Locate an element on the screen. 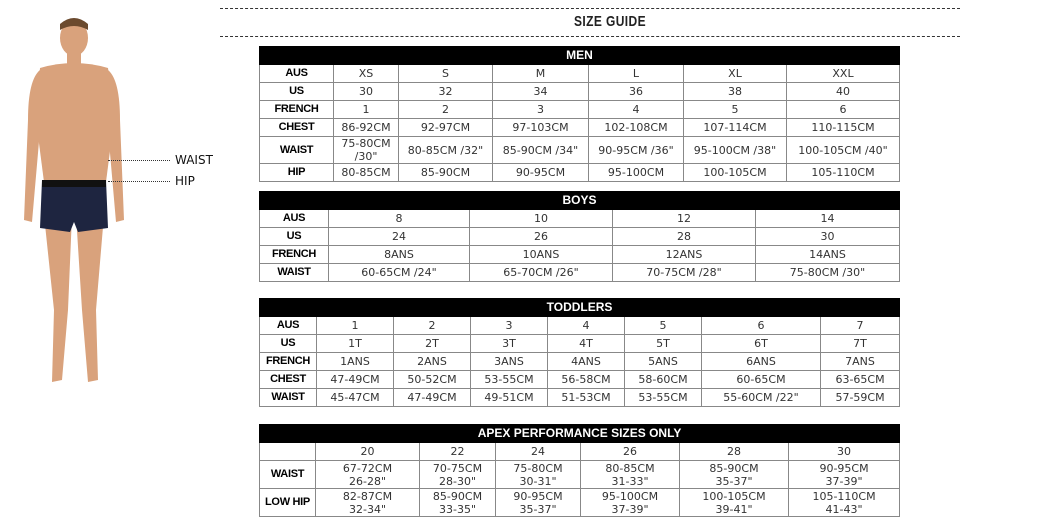 The image size is (1043, 531). table-cell: 90-95CM 35-37" is located at coordinates (538, 502).